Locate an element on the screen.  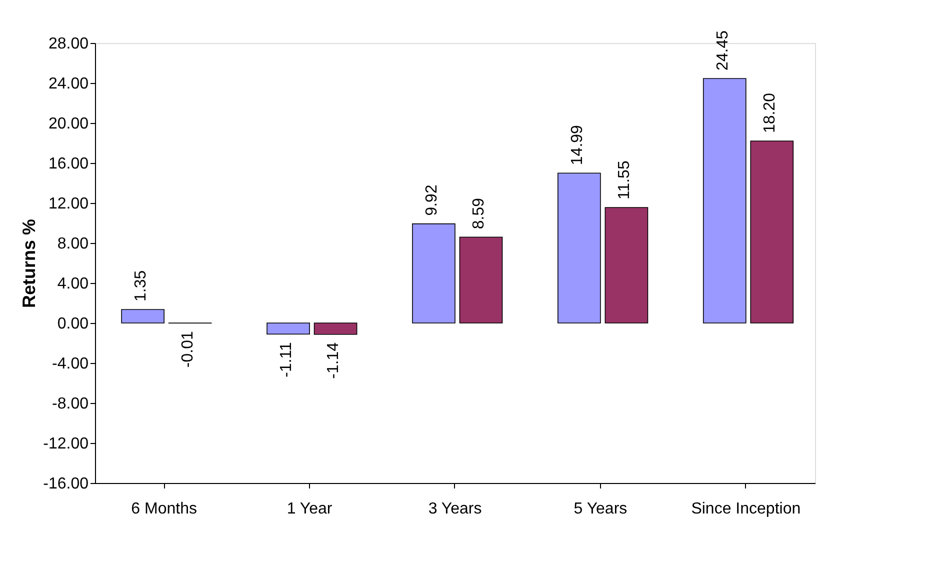
x-tick-label: Since Inception is located at coordinates (746, 509).